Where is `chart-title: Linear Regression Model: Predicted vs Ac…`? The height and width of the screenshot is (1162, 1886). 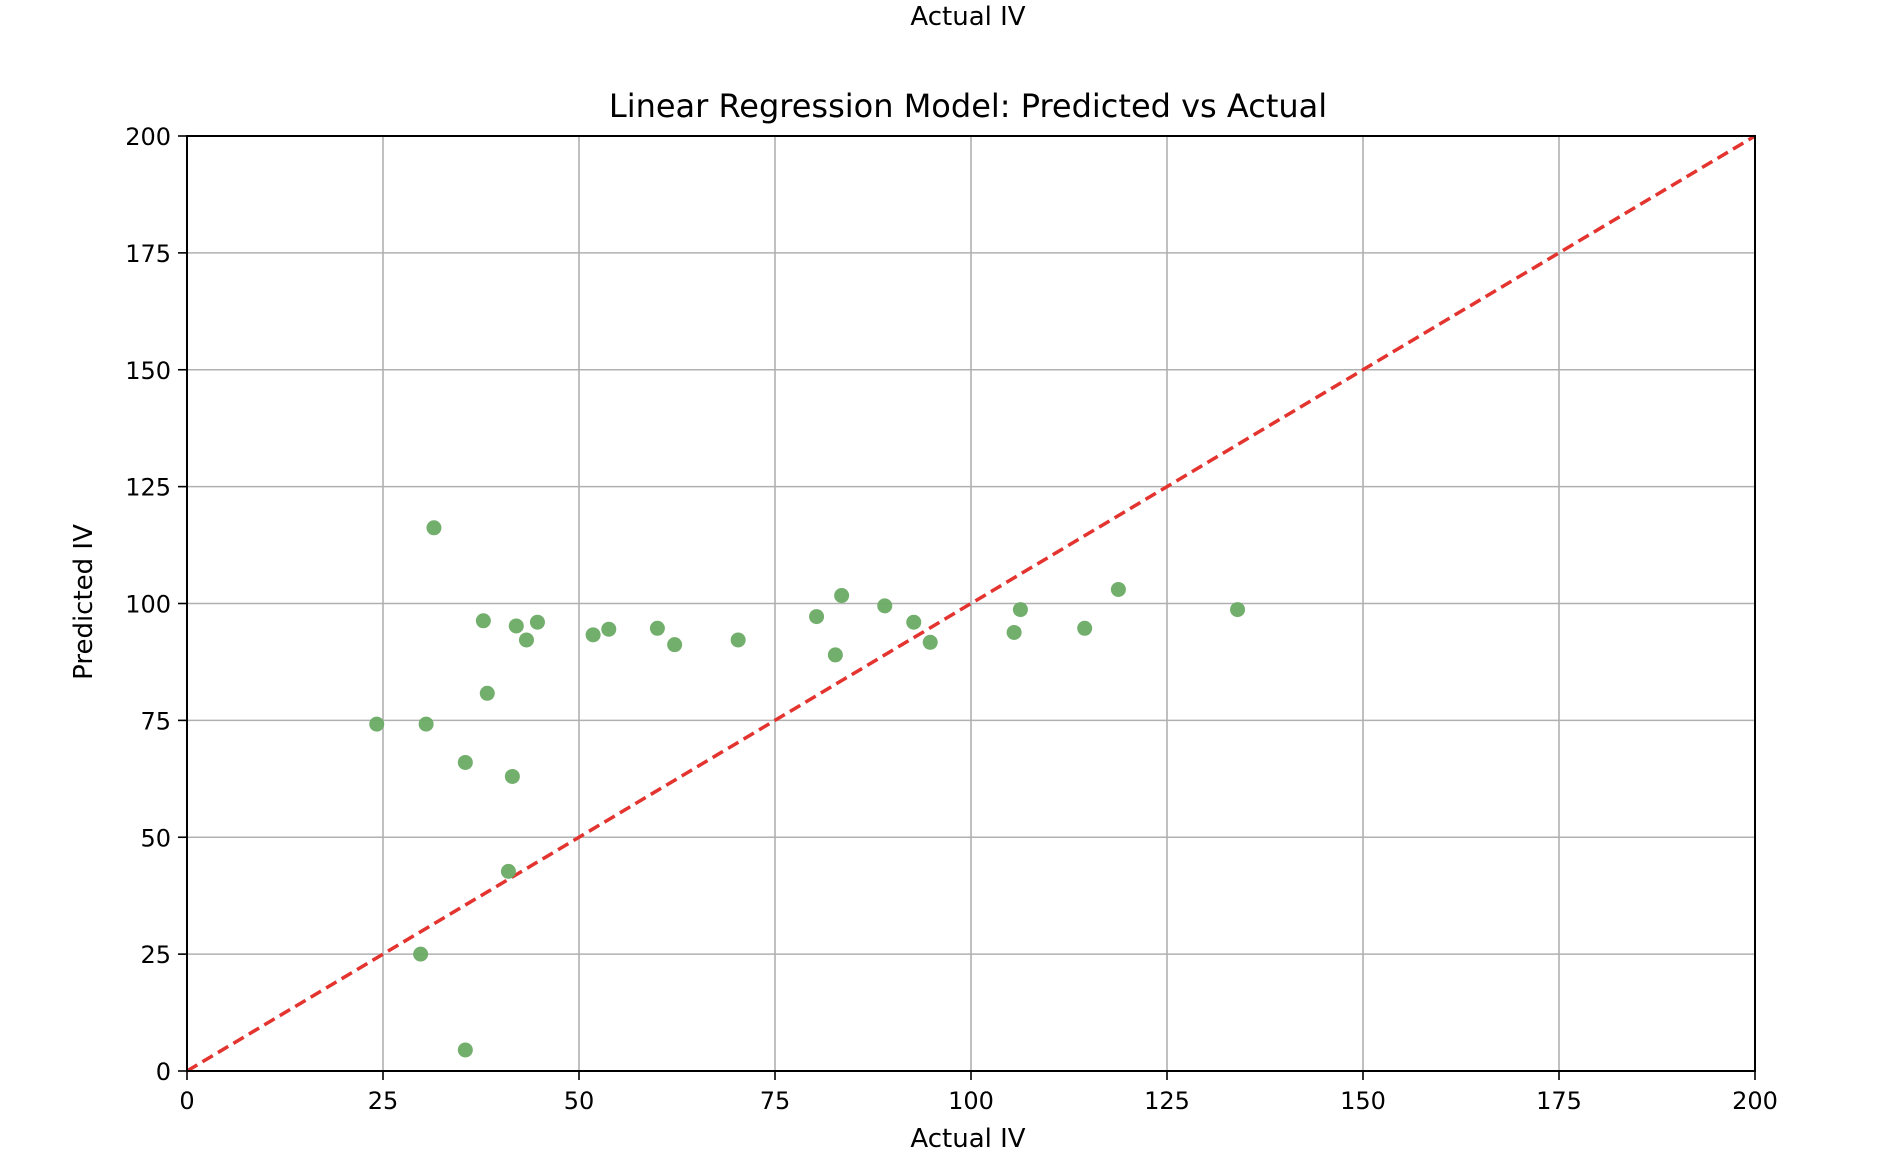 chart-title: Linear Regression Model: Predicted vs Ac… is located at coordinates (968, 106).